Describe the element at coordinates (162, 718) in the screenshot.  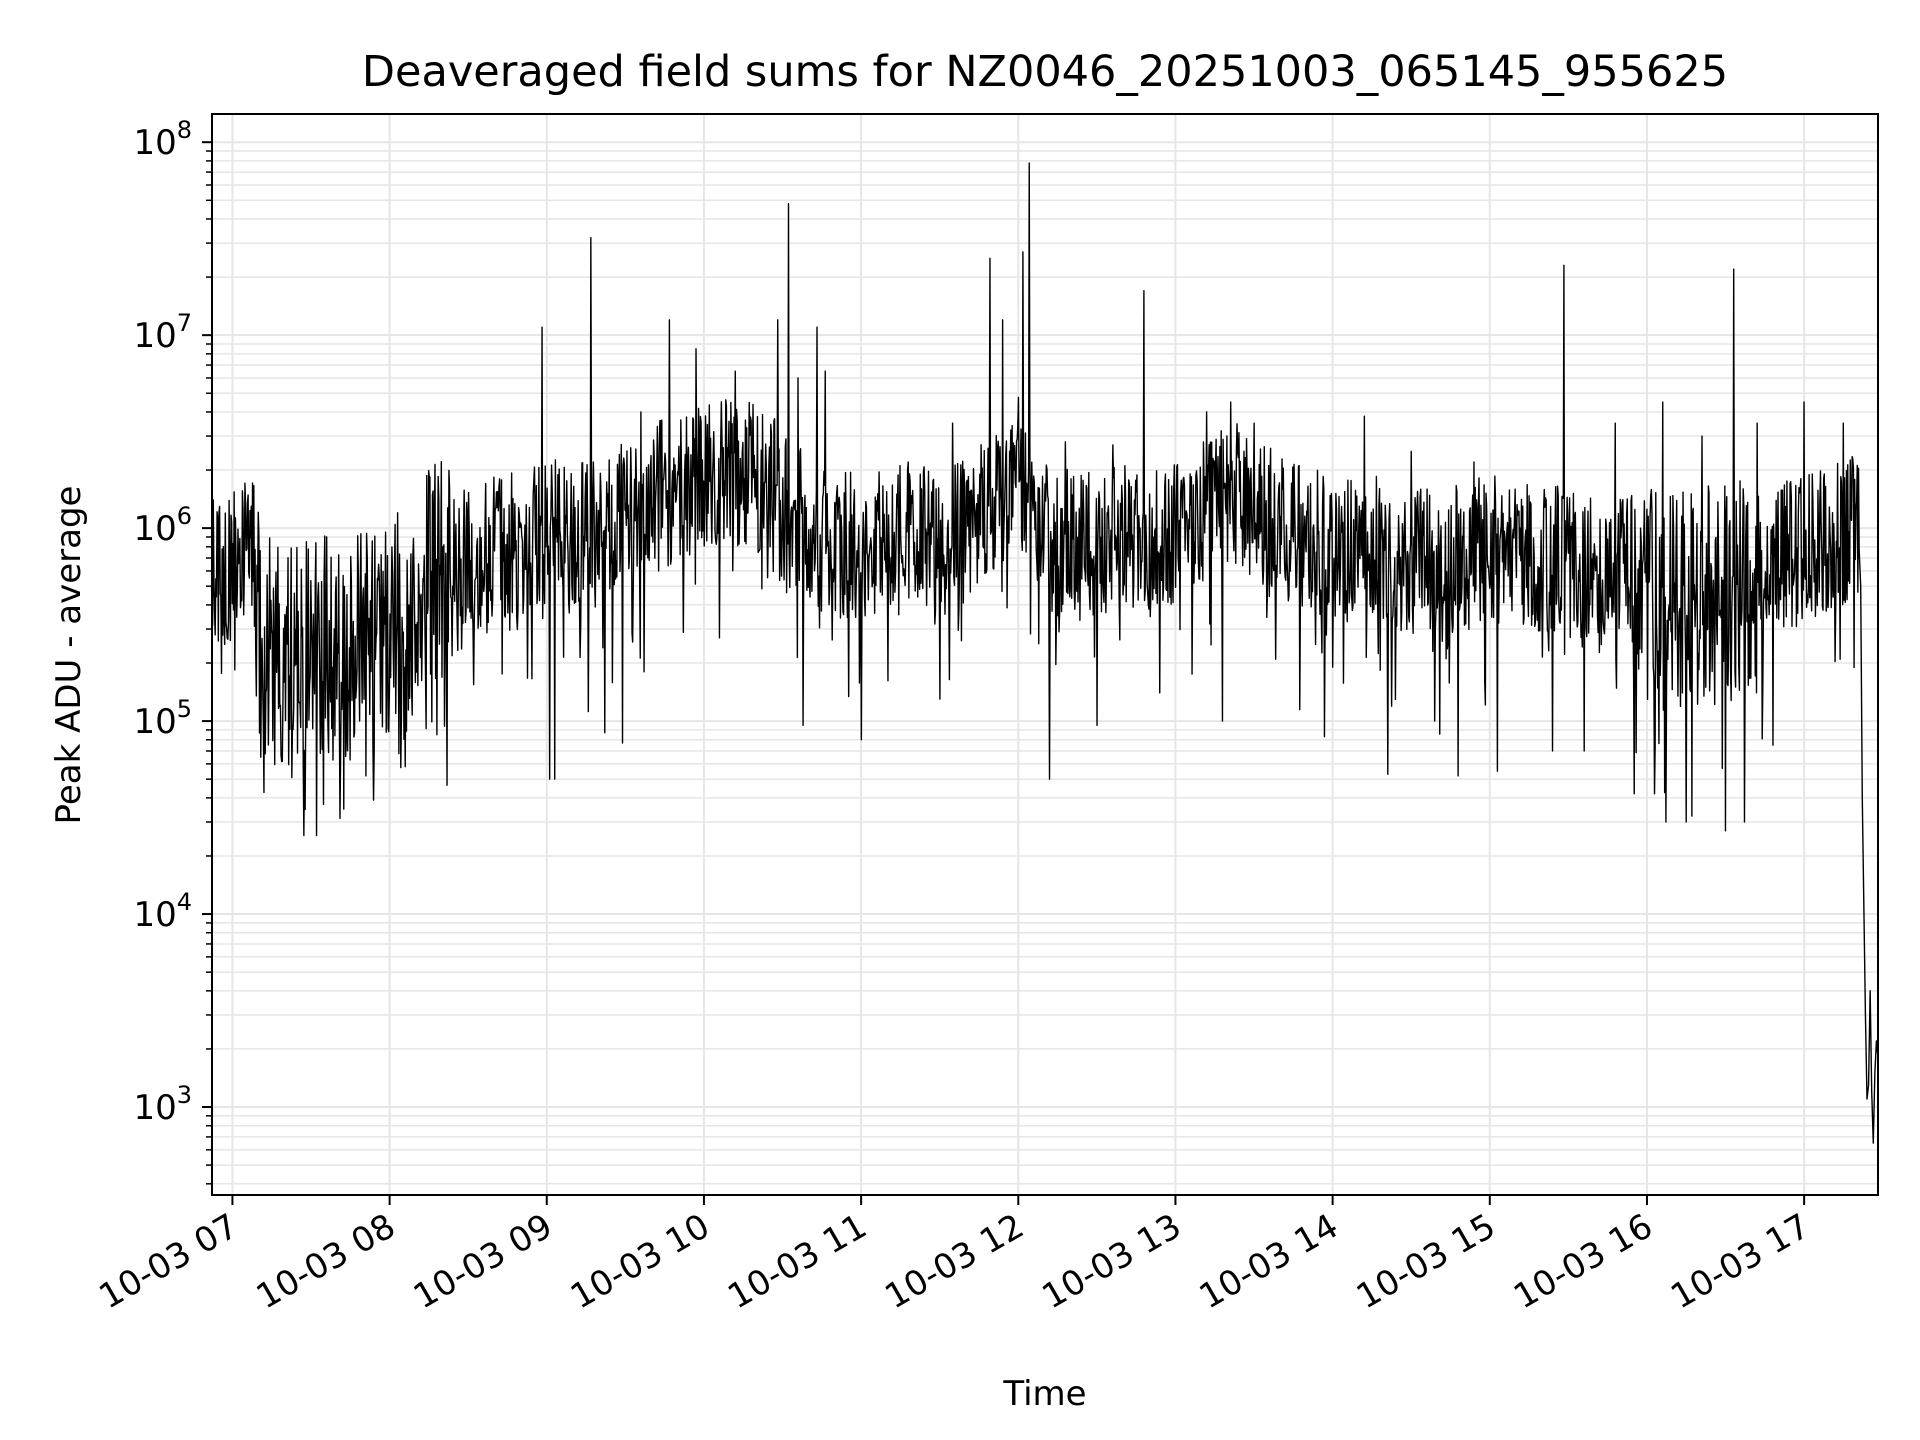
I see `y-tick-label: 10⁵` at that location.